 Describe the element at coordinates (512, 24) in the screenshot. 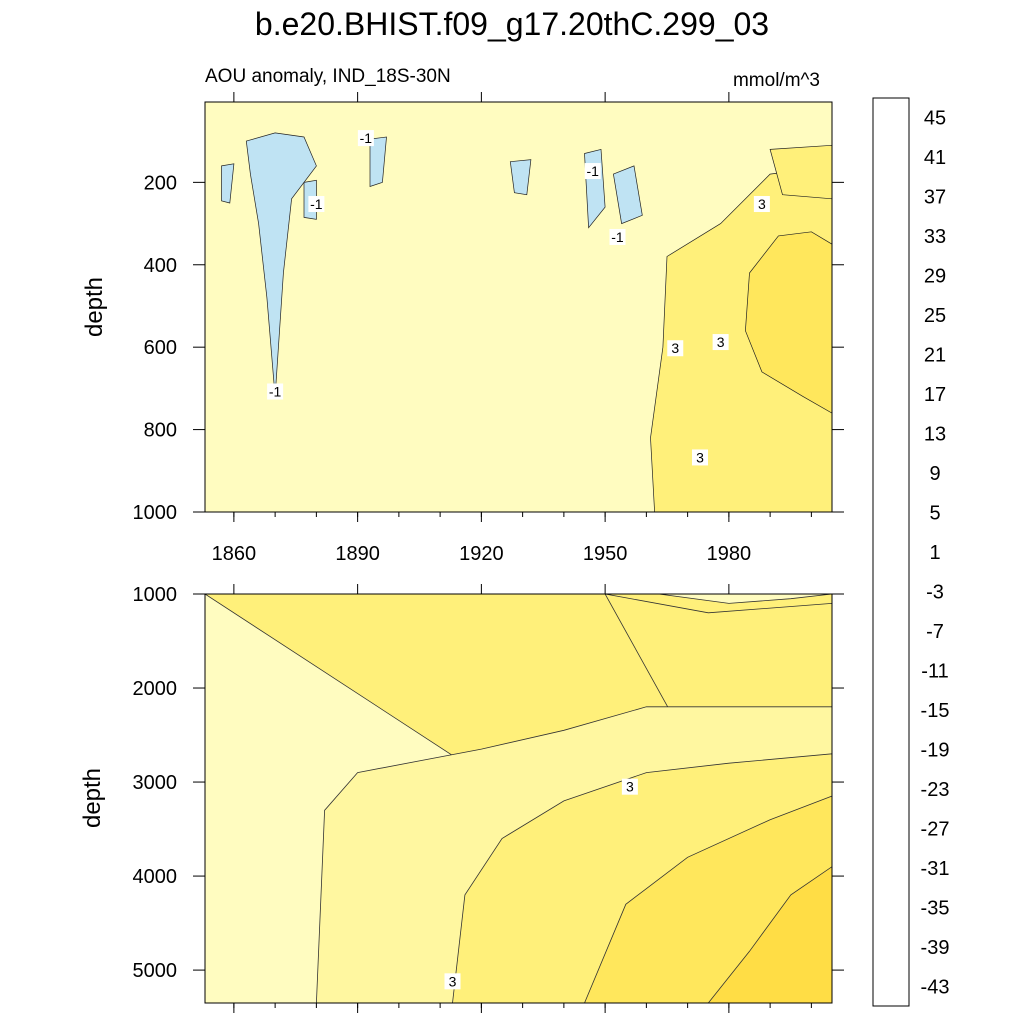

I see `figure-title: b.e20.BHIST.f09_g17.20thC.299_03` at that location.